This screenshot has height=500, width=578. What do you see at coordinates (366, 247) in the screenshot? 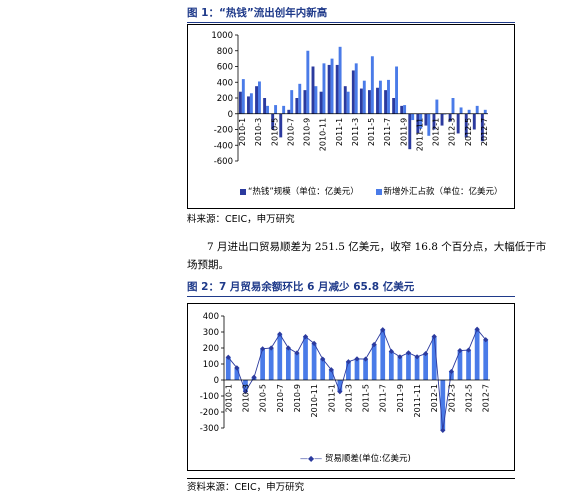
I see `paragraph-line-1: 7 月进出口贸易顺差为 251.5 亿美元，收窄 16.8 个百分点，大幅低于市` at bounding box center [366, 247].